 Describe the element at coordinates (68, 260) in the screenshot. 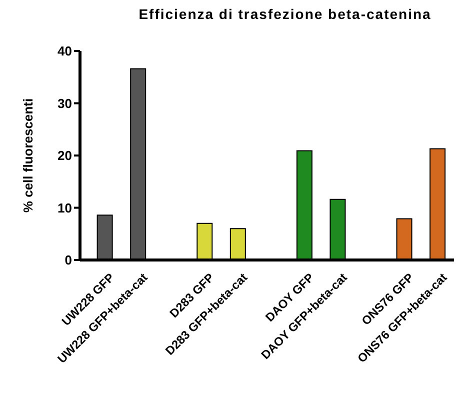

I see `y-tick-label: 0` at that location.